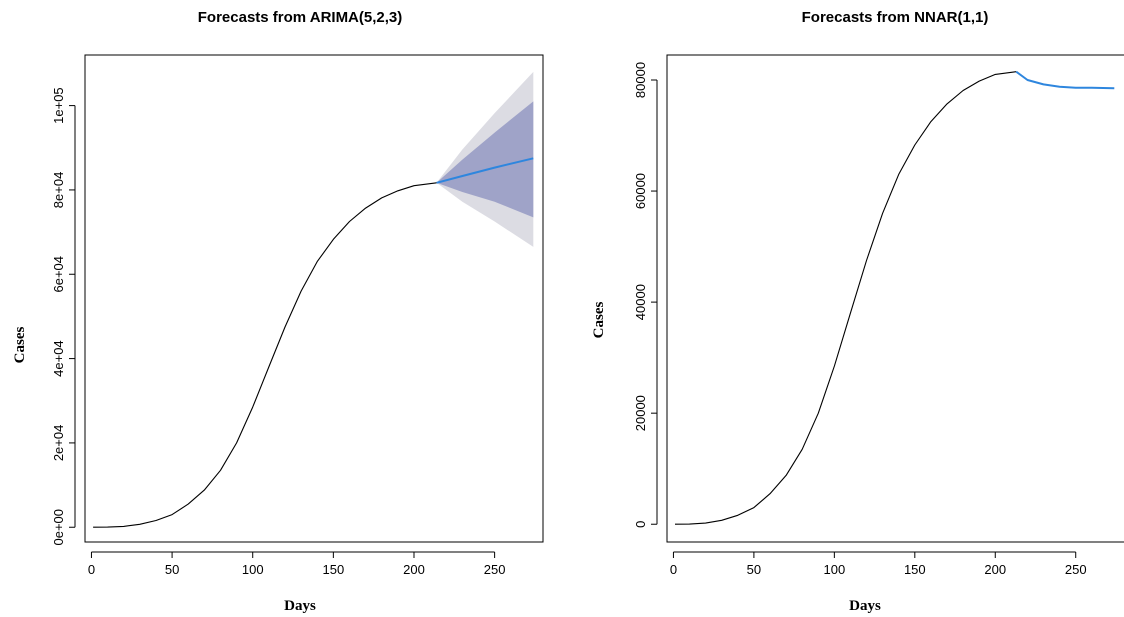  Describe the element at coordinates (58, 190) in the screenshot. I see `y-tick-label: 8e+04` at that location.